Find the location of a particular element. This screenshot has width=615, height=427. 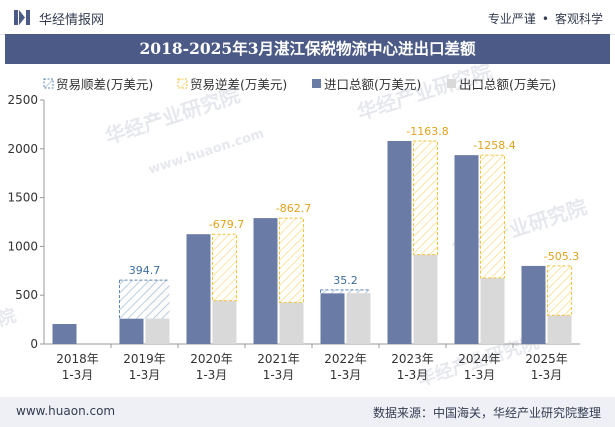

x-tick-label: 2025年 is located at coordinates (546, 359).